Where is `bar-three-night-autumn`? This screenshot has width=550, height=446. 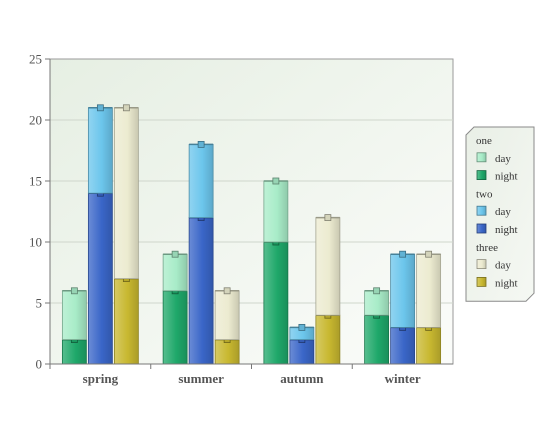 bar-three-night-autumn is located at coordinates (328, 339).